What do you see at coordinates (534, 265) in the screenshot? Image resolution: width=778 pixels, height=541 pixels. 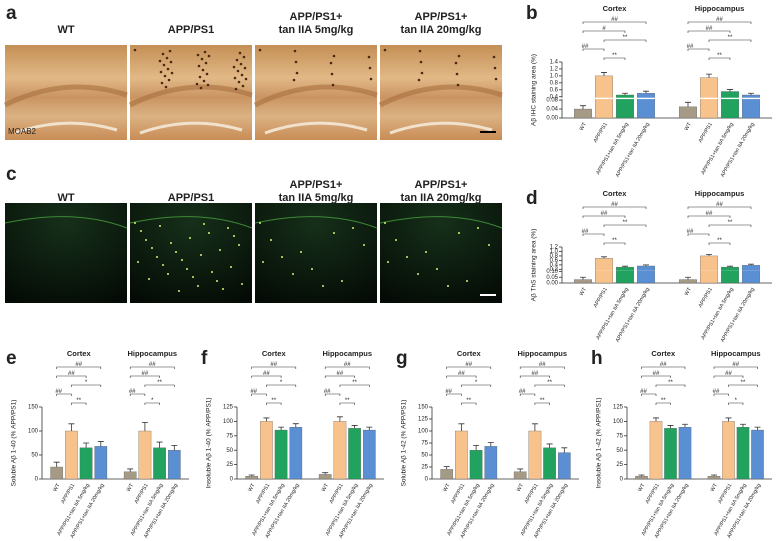 I see `y-axis-label: Aβ ThS staining area (%)` at bounding box center [534, 265].